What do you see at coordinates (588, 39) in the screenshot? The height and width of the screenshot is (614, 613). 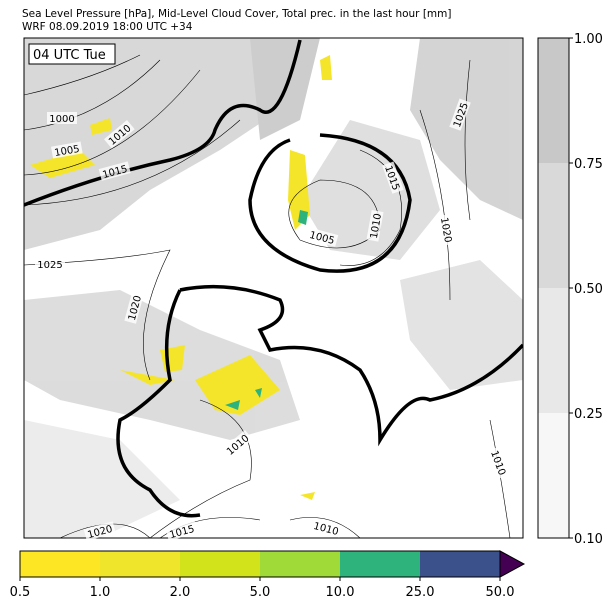 I see `colorbar-tick-label: 1.00` at bounding box center [588, 39].